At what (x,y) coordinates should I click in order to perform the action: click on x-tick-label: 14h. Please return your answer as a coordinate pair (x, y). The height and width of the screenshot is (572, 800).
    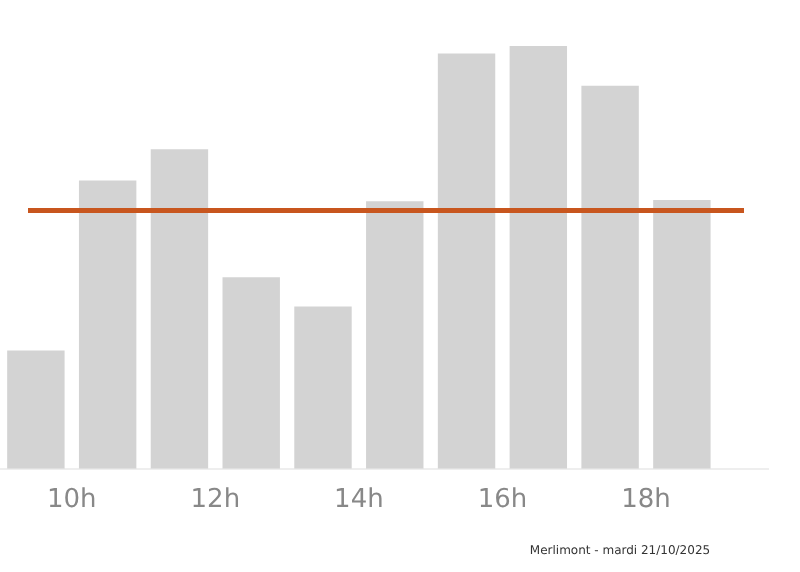
    Looking at the image, I should click on (359, 500).